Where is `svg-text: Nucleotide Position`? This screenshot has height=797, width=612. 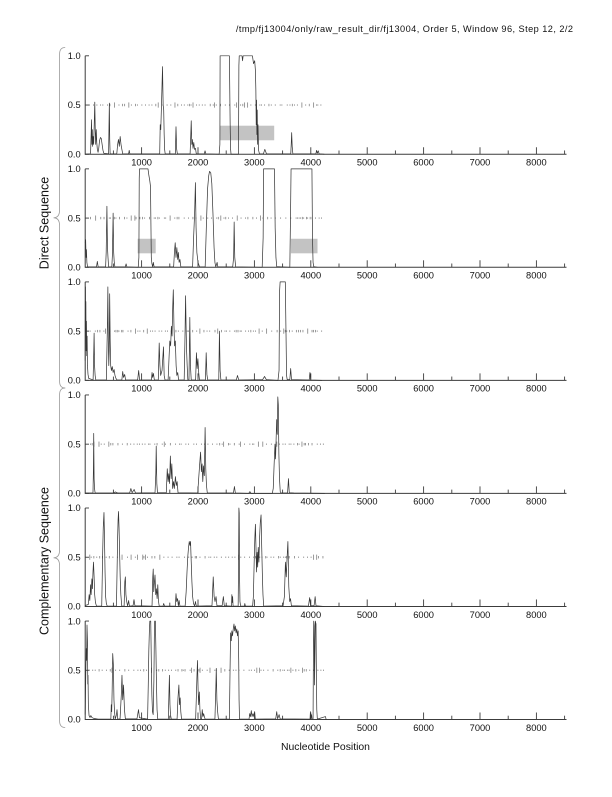
svg-text: Nucleotide Position is located at coordinates (325, 747).